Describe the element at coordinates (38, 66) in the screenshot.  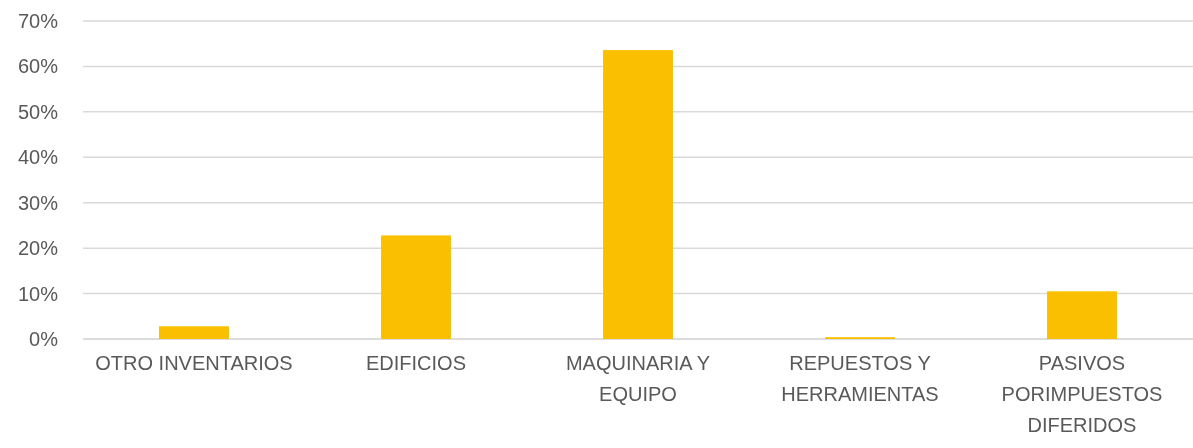
I see `y-tick-label: 60%` at that location.